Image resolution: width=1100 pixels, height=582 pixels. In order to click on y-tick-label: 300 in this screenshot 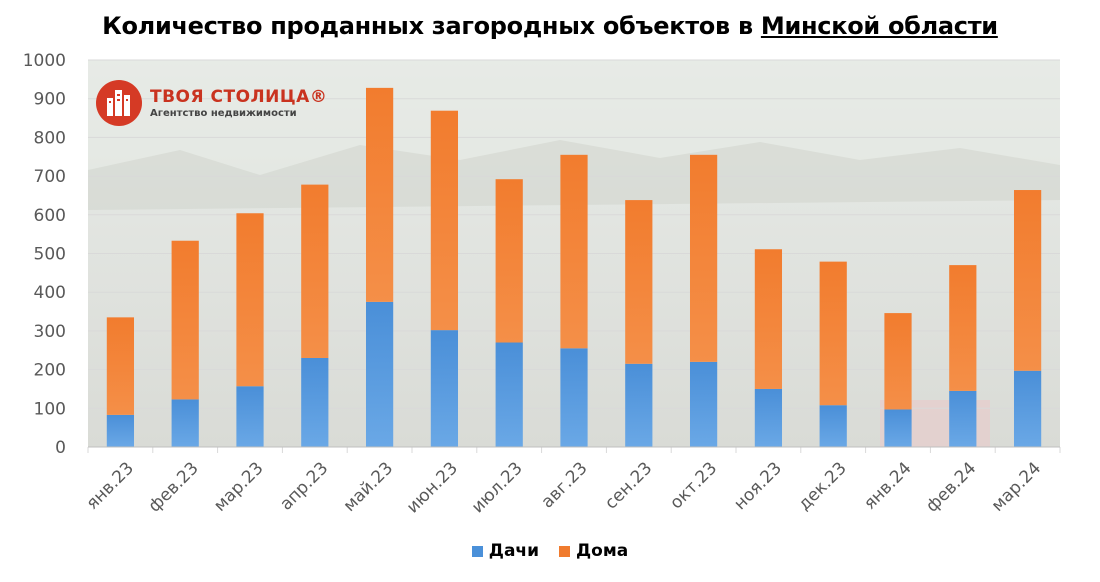, I will do `click(50, 332)`.